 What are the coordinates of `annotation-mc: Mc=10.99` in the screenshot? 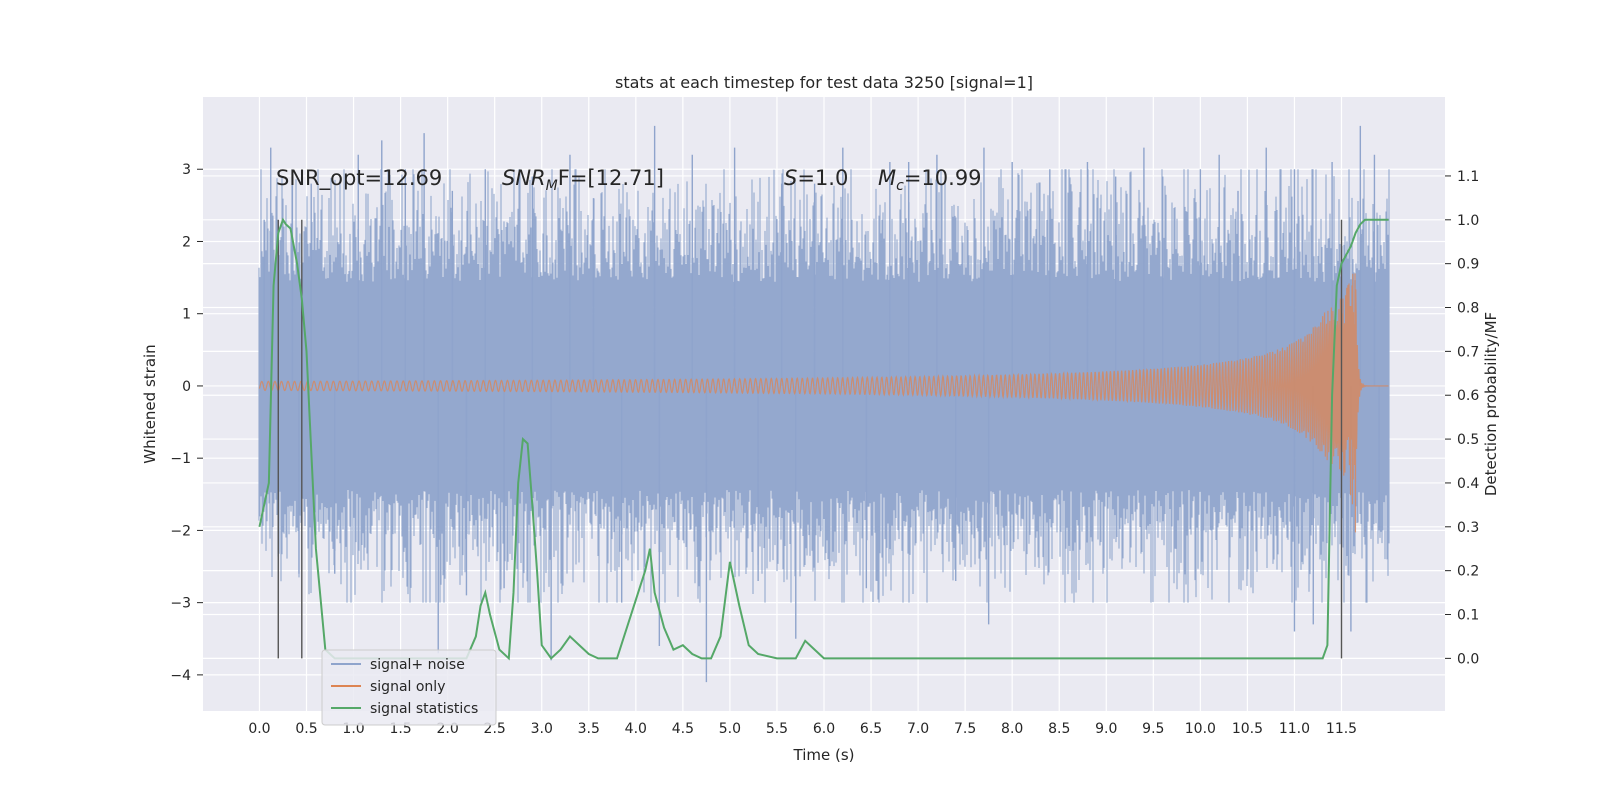 It's located at (930, 180).